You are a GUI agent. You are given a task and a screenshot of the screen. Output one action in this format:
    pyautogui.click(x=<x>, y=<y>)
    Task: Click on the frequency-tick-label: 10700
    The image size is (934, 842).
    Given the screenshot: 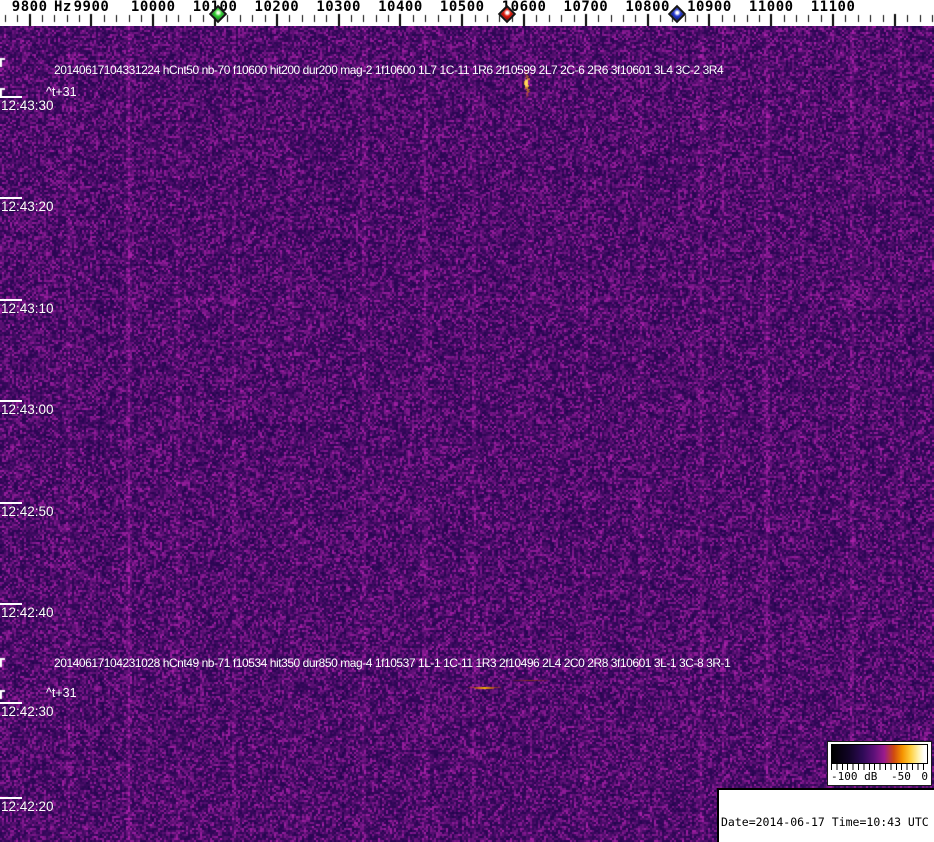 What is the action you would take?
    pyautogui.click(x=586, y=7)
    